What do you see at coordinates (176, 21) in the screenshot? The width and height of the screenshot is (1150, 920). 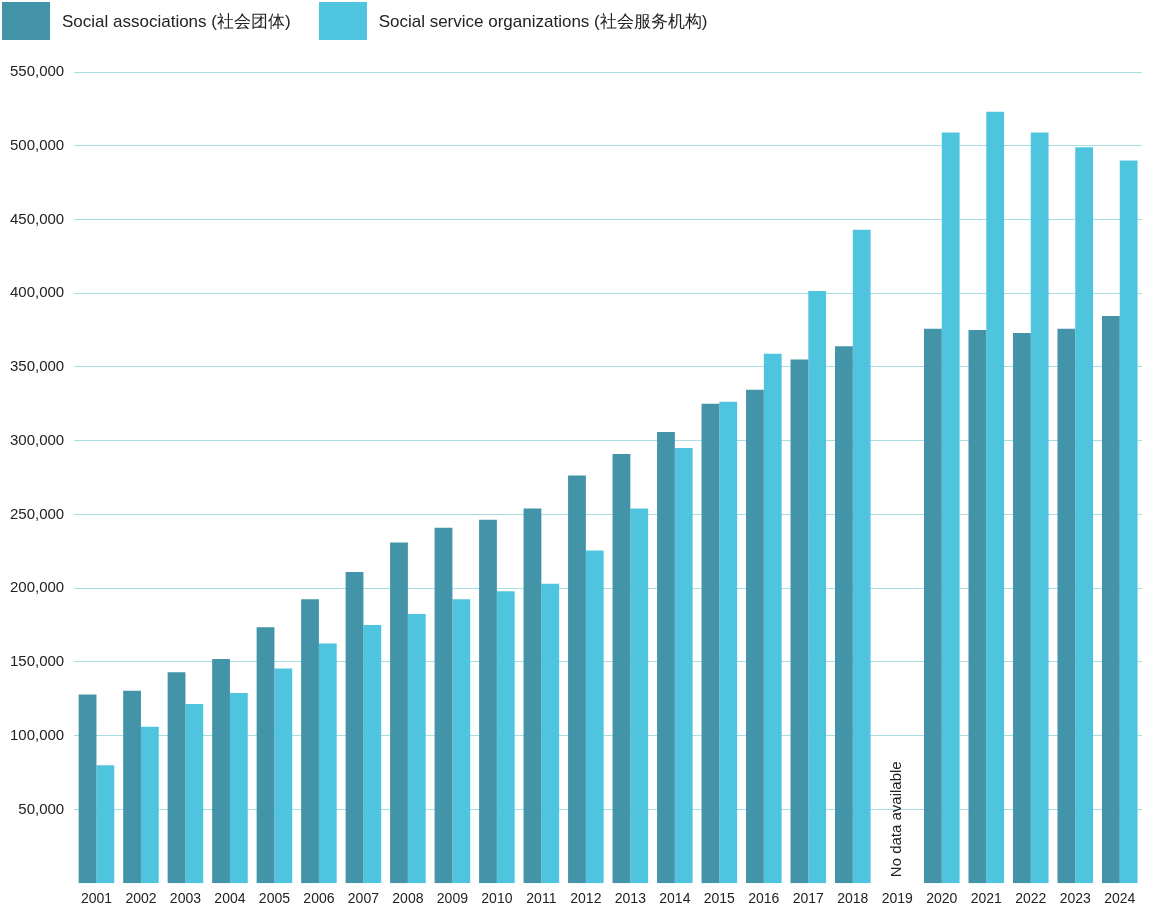 I see `legend-label: Social associations (社会团体)` at bounding box center [176, 21].